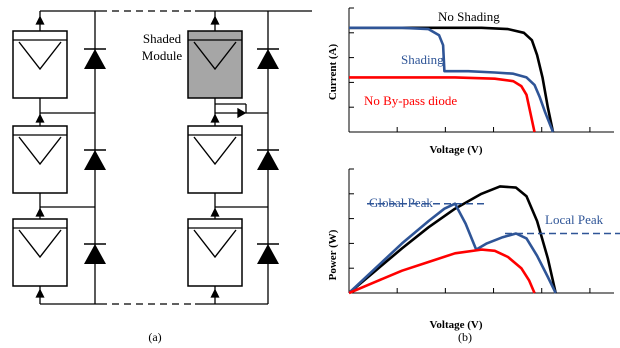 The width and height of the screenshot is (620, 348). I want to click on series-shading, so click(452, 79).